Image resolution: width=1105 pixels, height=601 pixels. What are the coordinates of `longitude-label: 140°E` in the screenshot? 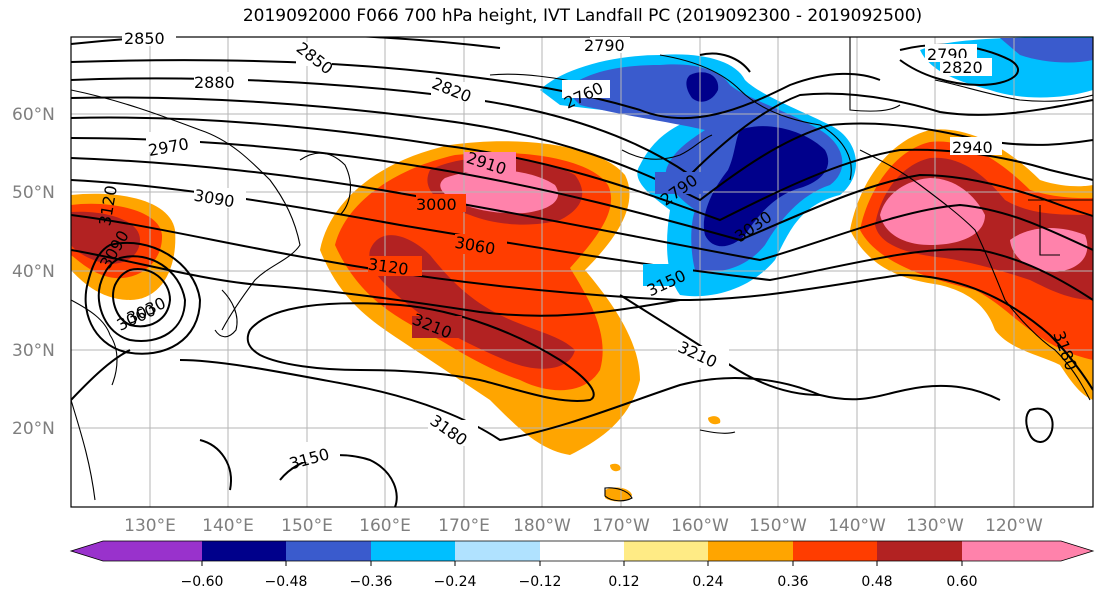 It's located at (228, 526).